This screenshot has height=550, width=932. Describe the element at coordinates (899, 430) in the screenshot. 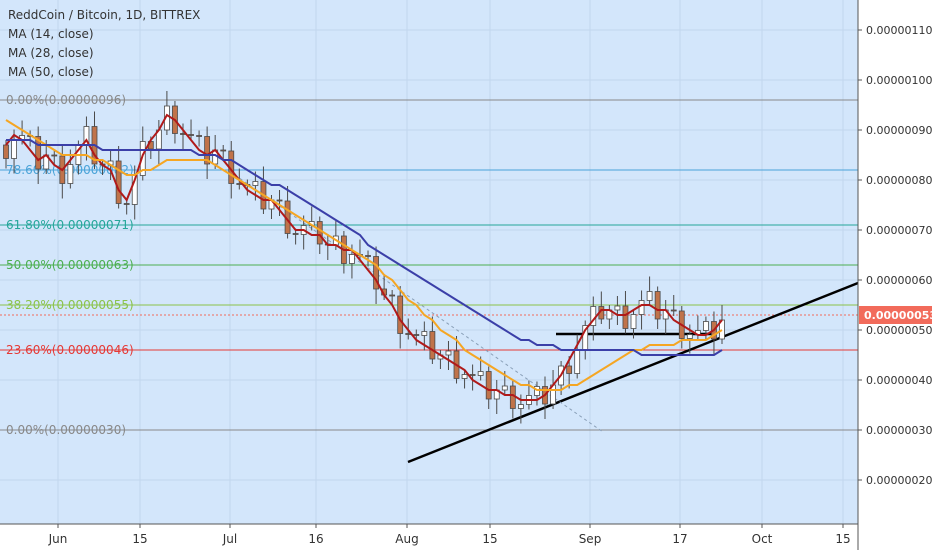

I see `y-tick-label-8: 0.00000030` at that location.